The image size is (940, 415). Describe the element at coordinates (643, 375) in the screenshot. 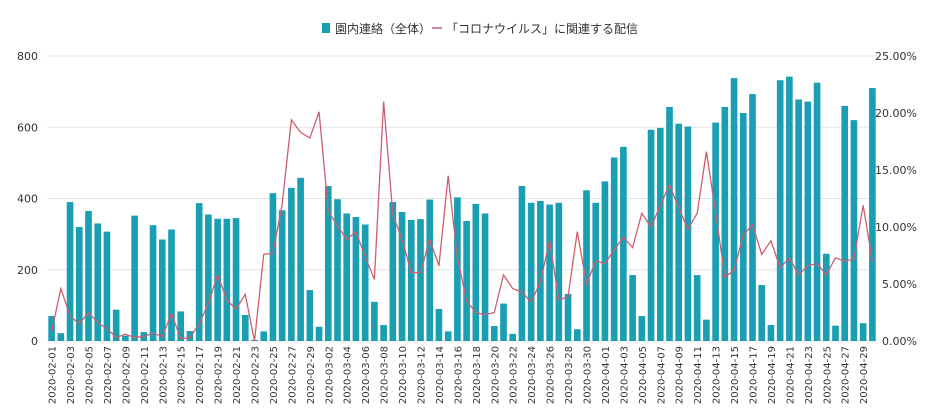

I see `x-tick-label: 2020-04-05` at that location.